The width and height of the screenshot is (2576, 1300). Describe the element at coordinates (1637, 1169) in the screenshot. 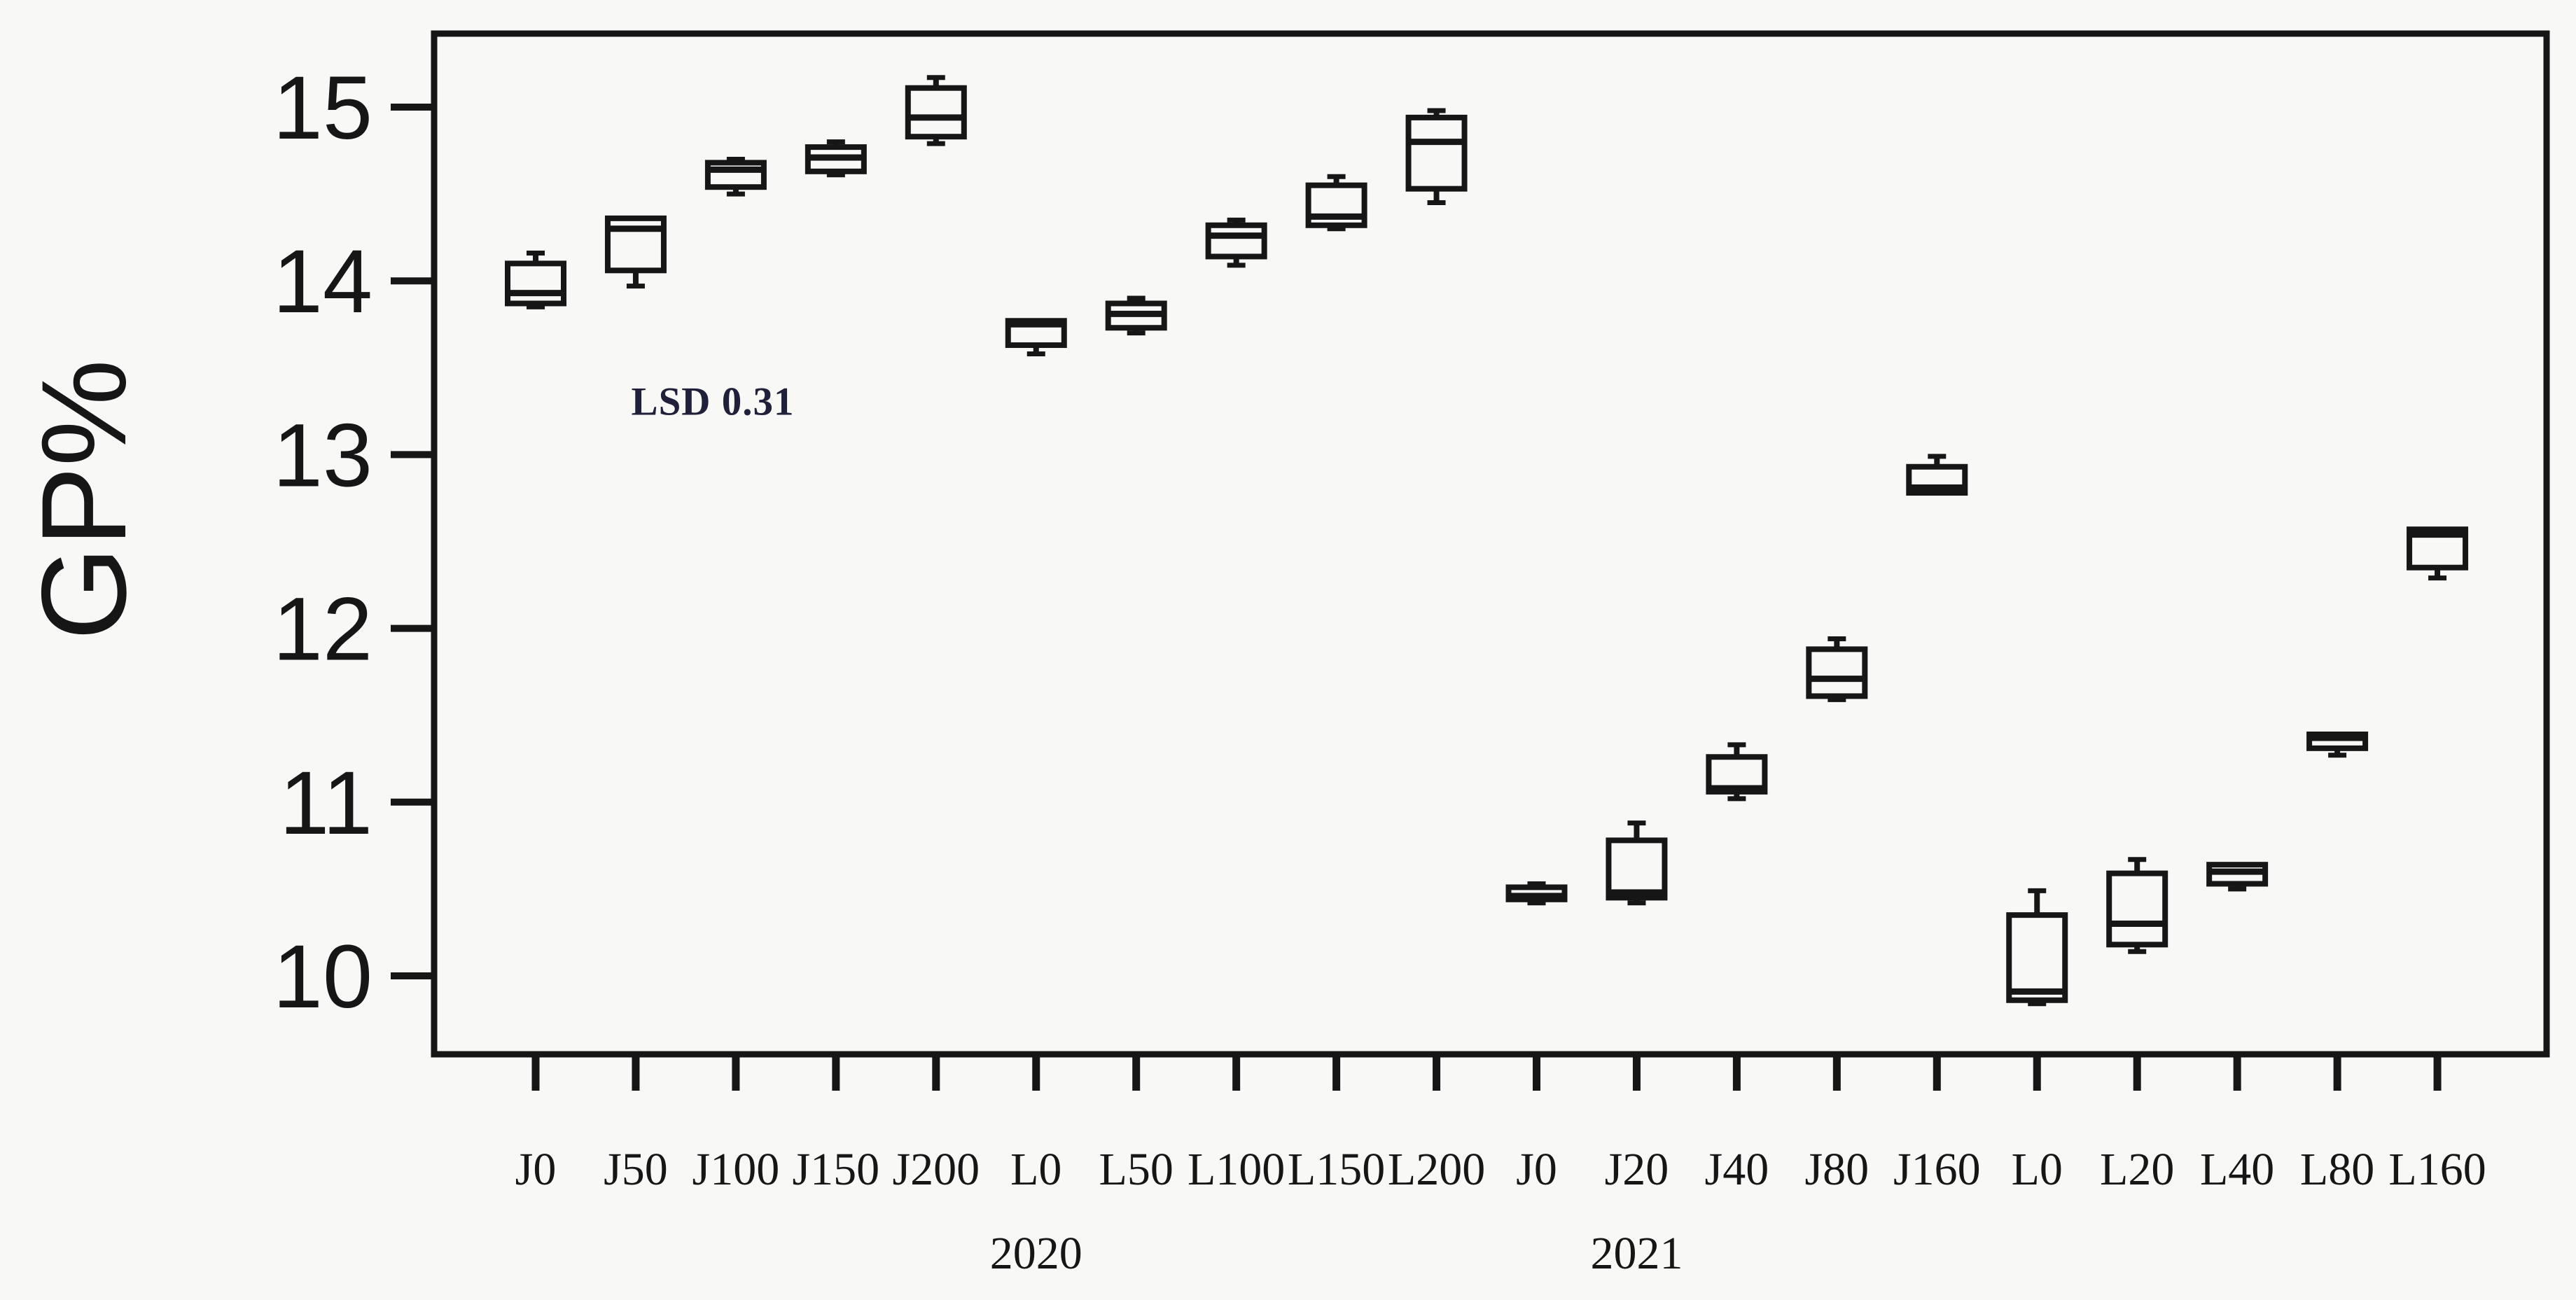

I see `x-tick-label: J20` at that location.